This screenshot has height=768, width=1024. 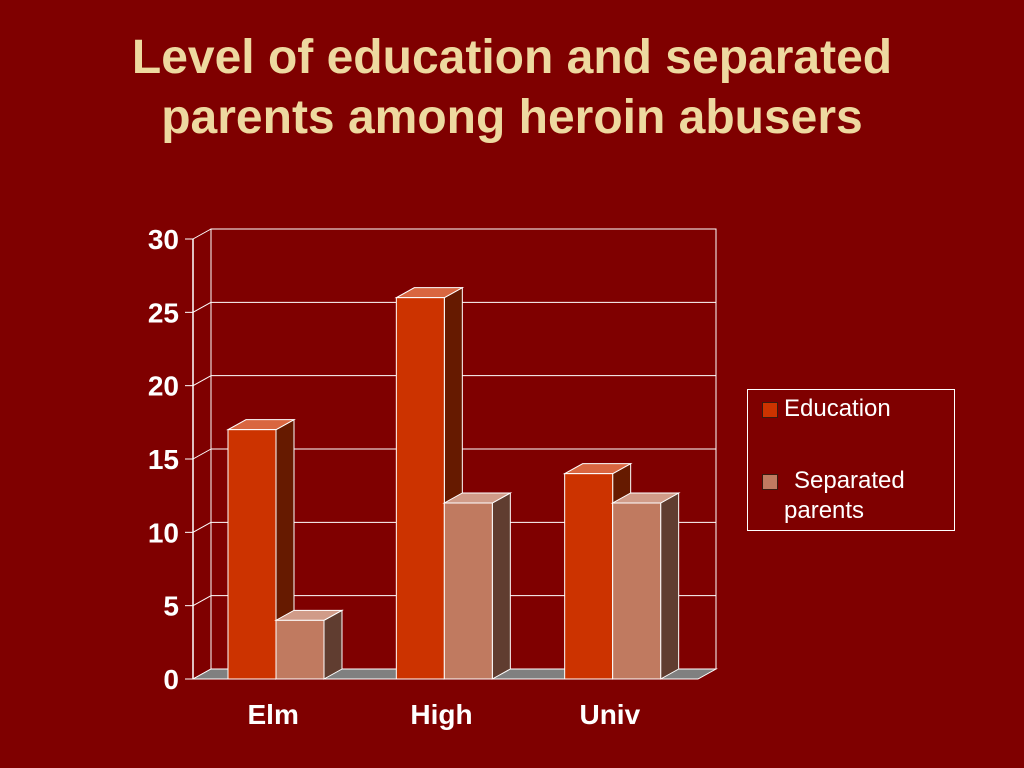 I want to click on legend-item-separated-parents: Separated parents, so click(x=855, y=496).